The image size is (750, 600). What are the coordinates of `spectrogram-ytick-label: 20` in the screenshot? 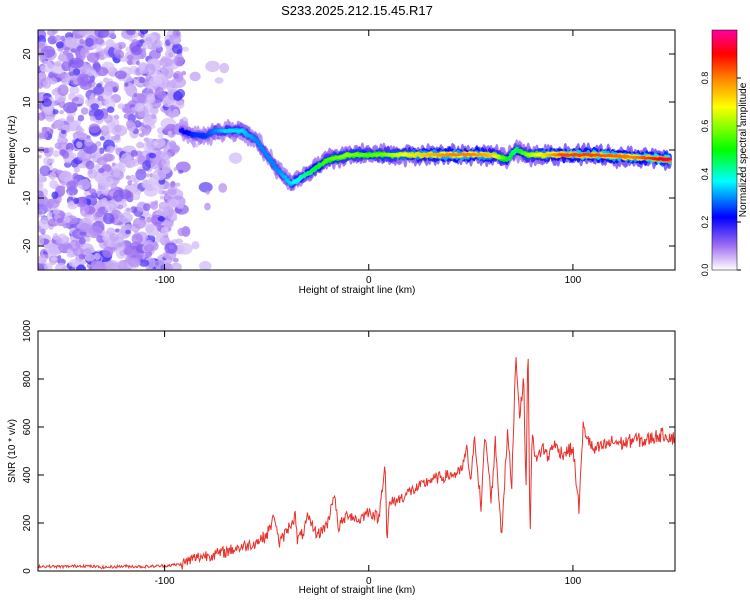 It's located at (27, 54).